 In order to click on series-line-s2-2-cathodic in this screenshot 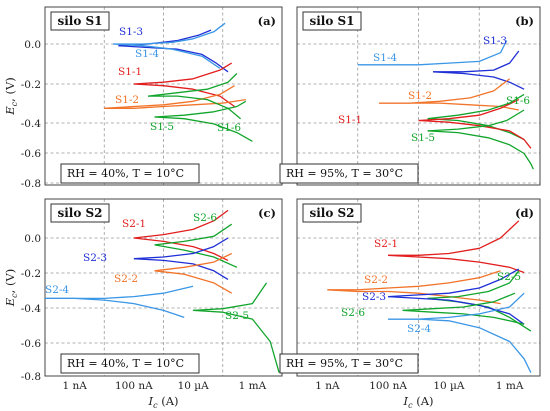, I will do `click(414, 297)`.